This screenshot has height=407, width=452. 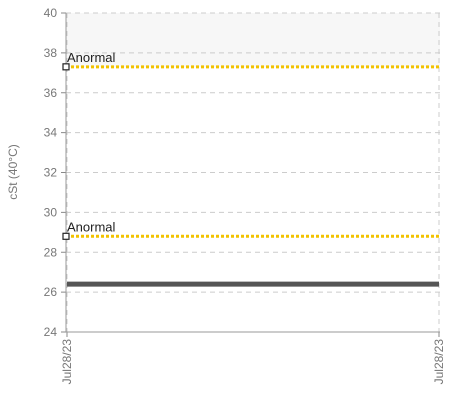 I want to click on y-tick-label: 24, so click(x=51, y=332).